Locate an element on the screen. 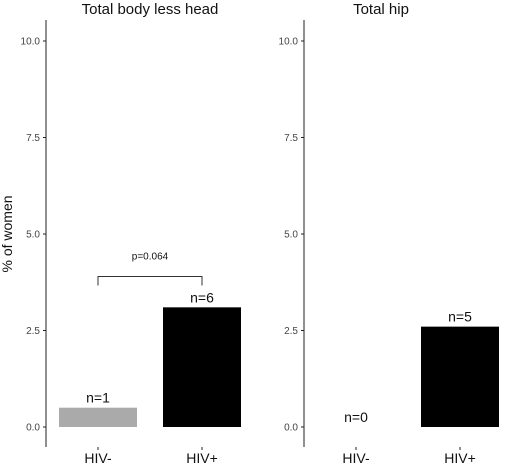 Image resolution: width=520 pixels, height=464 pixels. bar-data-label: n=5 is located at coordinates (460, 317).